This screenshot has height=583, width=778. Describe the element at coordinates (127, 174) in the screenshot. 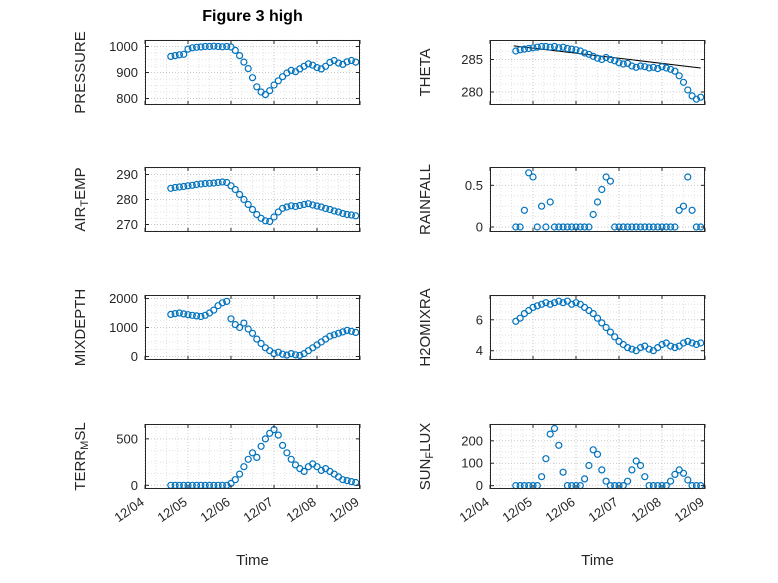

I see `y-tick-label: 290` at that location.